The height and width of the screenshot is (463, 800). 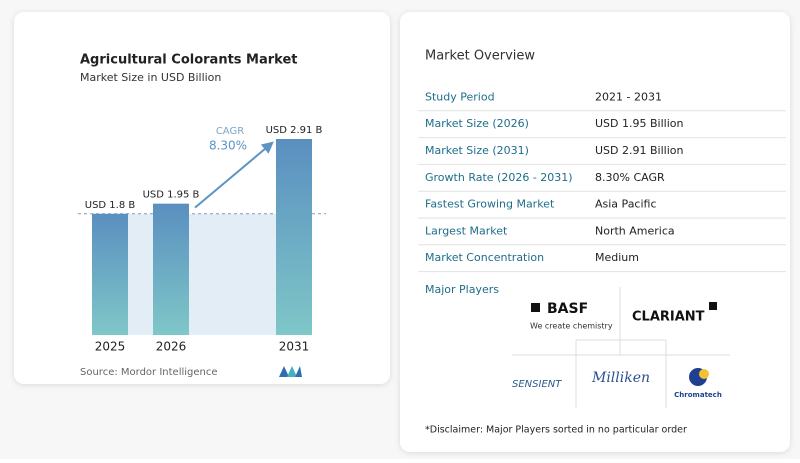 What do you see at coordinates (171, 195) in the screenshot?
I see `value-label: USD 1.95 B` at bounding box center [171, 195].